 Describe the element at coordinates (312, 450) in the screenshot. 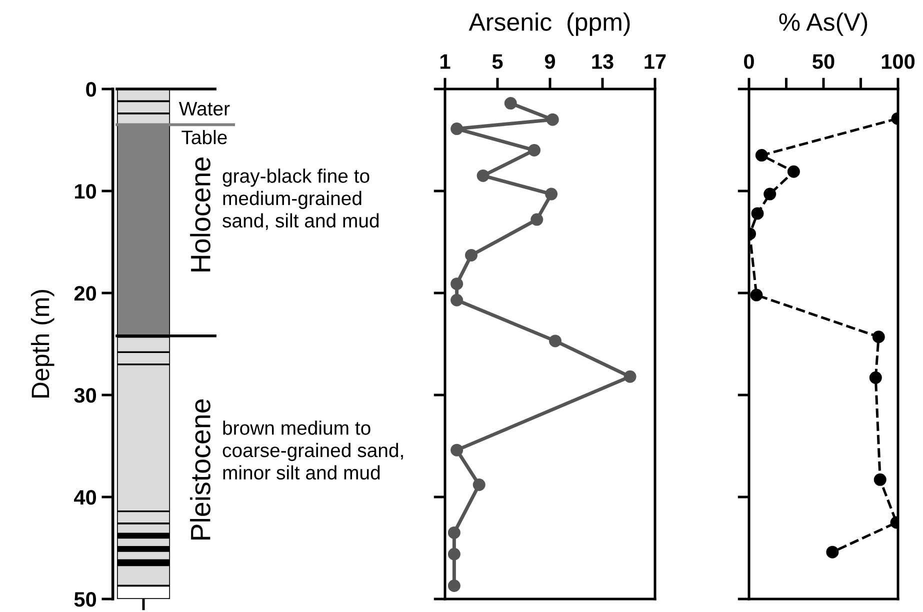

I see `text: brown medium to coarse-grained sand, minor silt and mud` at that location.